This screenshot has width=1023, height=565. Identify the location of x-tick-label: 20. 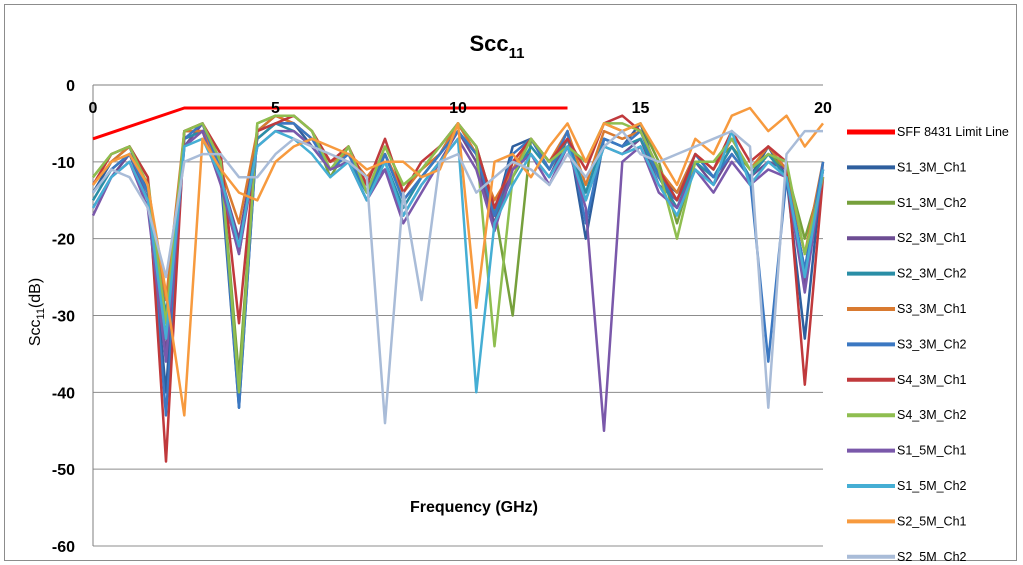
(823, 108).